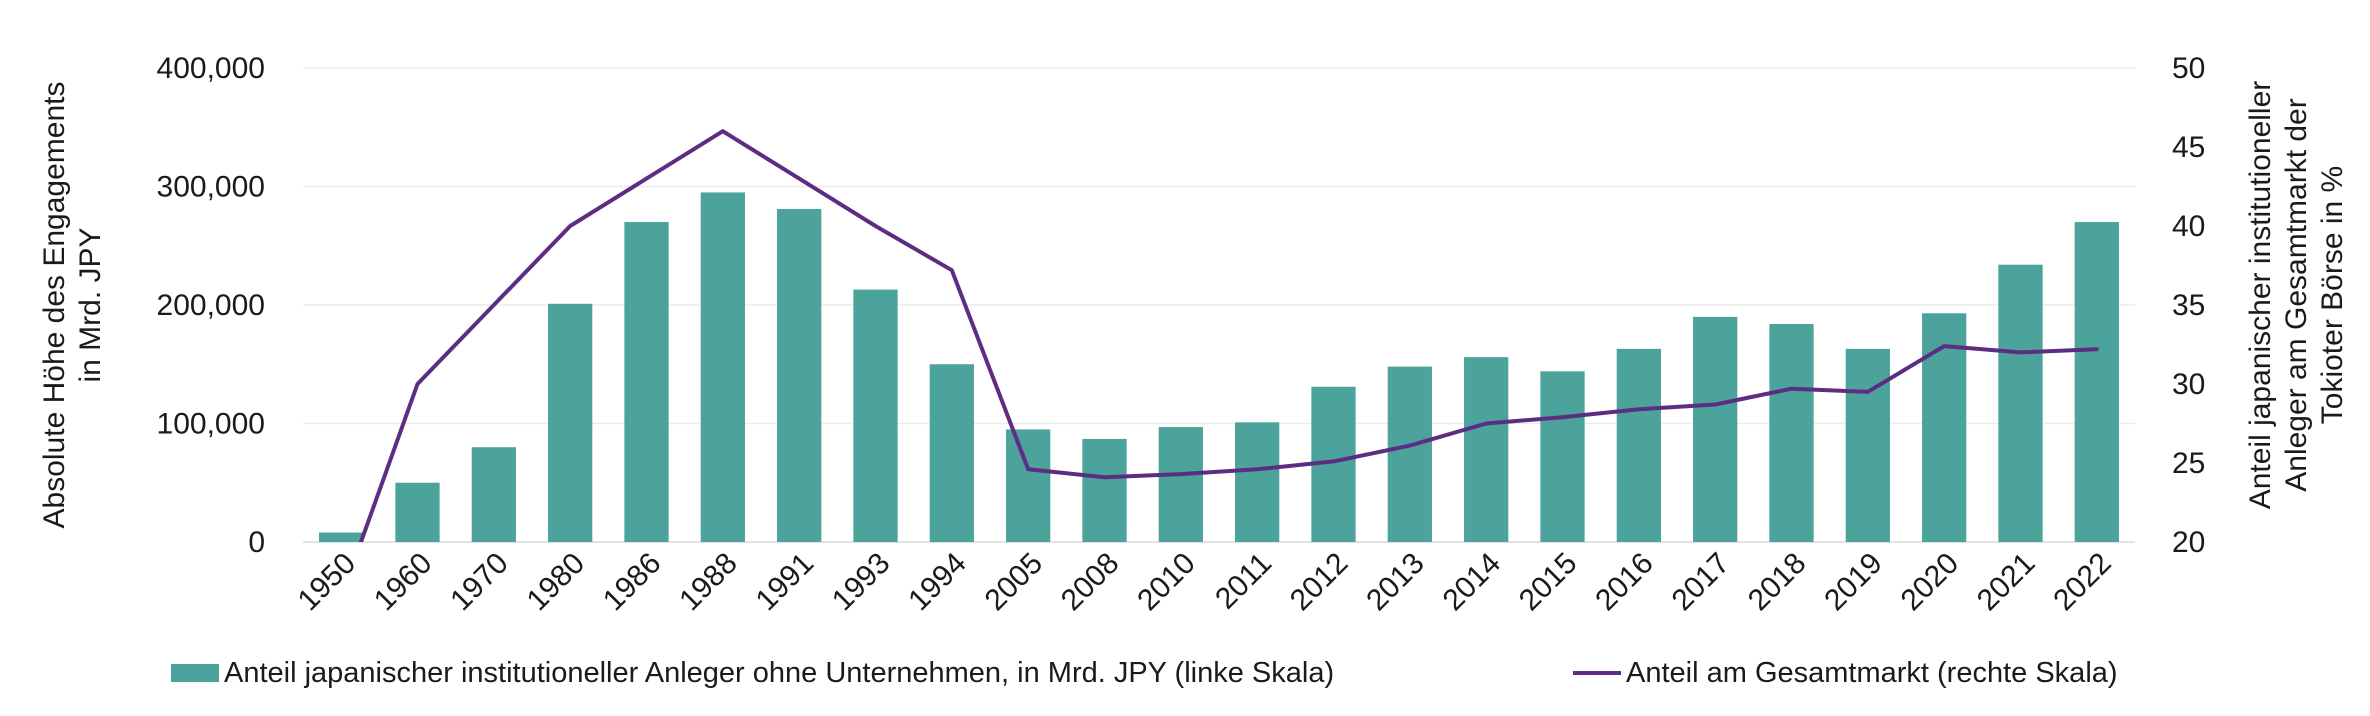 The width and height of the screenshot is (2370, 716). I want to click on right-axis-title-line: Tokioter Börse in %, so click(2332, 295).